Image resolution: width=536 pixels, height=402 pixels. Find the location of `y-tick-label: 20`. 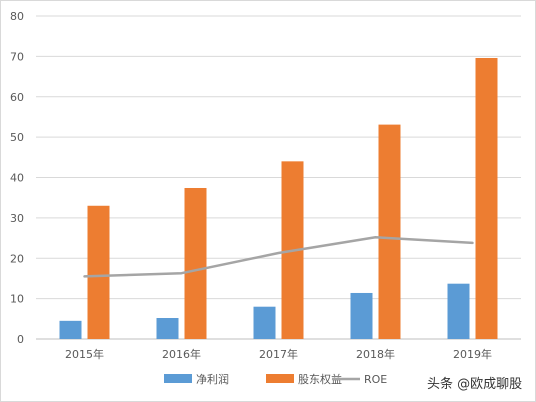

y-tick-label: 20 is located at coordinates (17, 258).